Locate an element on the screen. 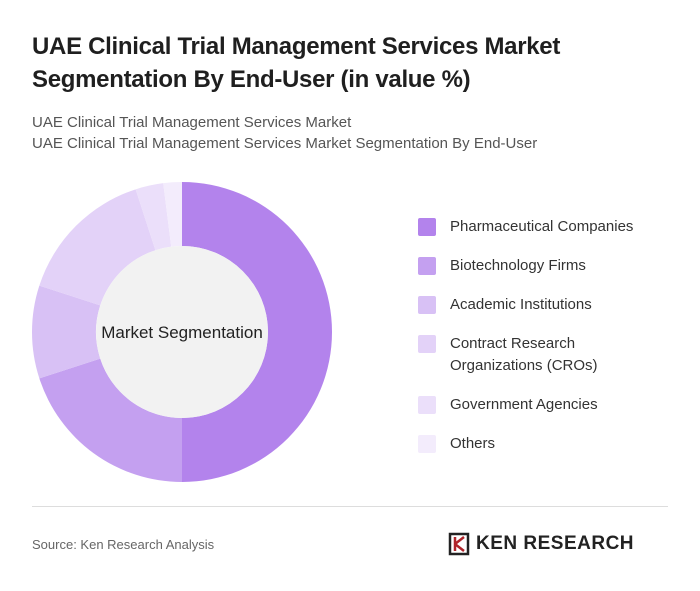 Image resolution: width=700 pixels, height=591 pixels. donut-center is located at coordinates (182, 332).